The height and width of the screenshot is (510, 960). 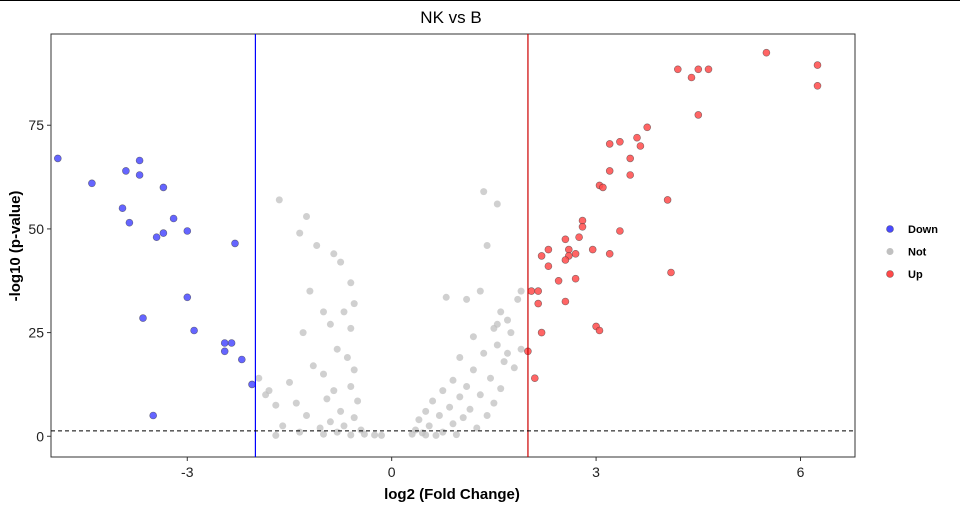 What do you see at coordinates (923, 230) in the screenshot?
I see `legend-label: Down` at bounding box center [923, 230].